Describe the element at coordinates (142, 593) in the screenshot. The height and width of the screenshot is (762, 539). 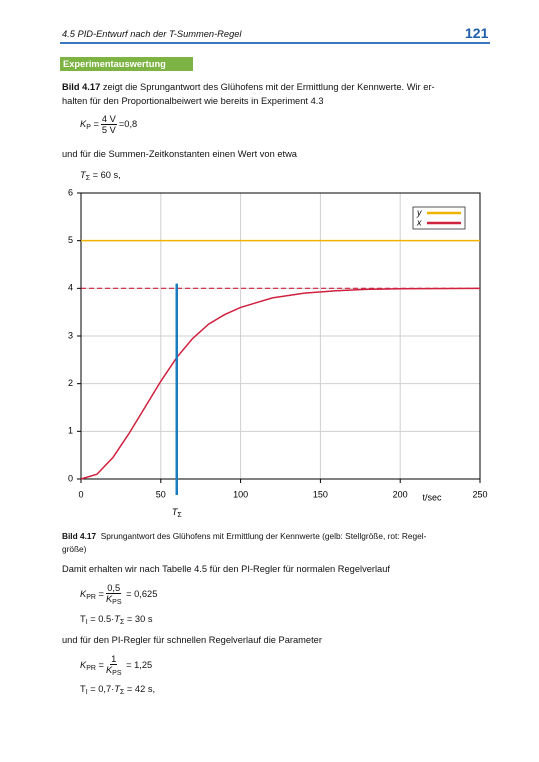
I see `result: = 0,625` at that location.